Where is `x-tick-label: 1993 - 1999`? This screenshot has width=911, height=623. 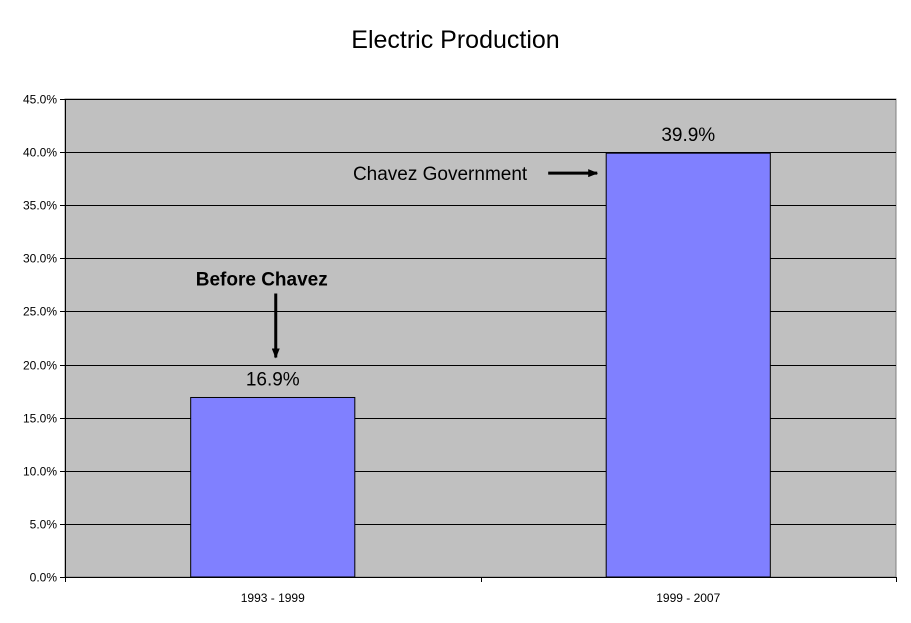 x-tick-label: 1993 - 1999 is located at coordinates (273, 598).